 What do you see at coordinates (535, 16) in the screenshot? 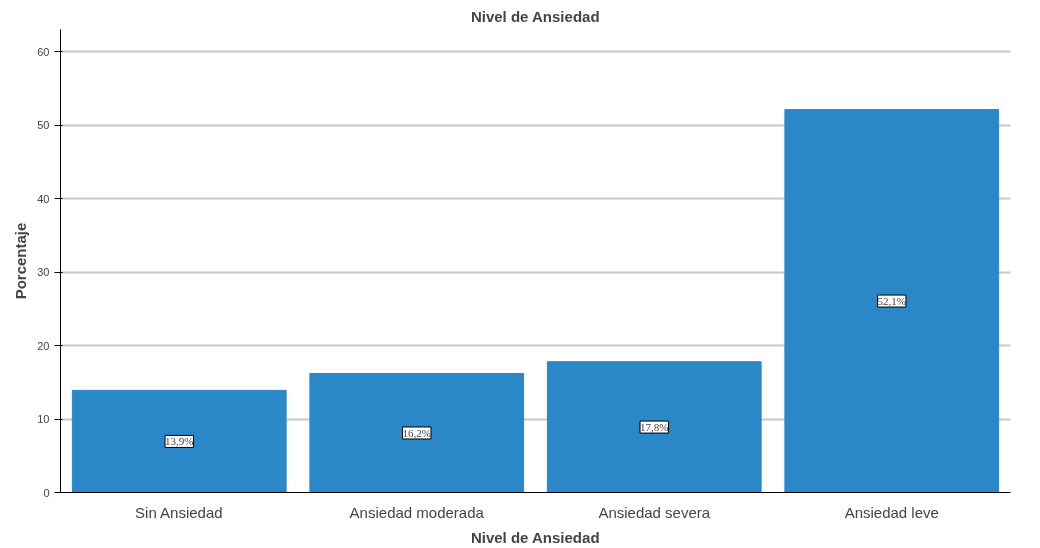
I see `chart-title: Nivel de Ansiedad` at bounding box center [535, 16].